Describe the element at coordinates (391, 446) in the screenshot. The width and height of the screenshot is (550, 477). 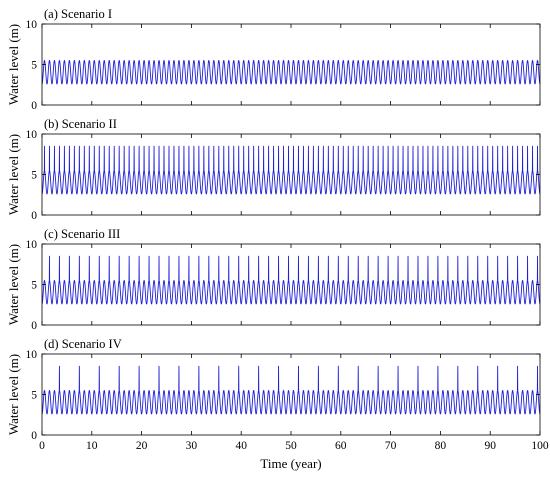
I see `xtick-label: 70` at that location.